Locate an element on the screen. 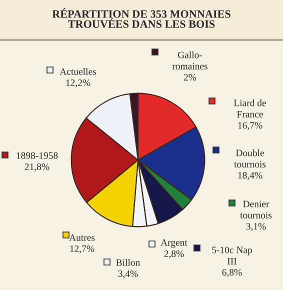 The width and height of the screenshot is (283, 290). data-label: 18,4% is located at coordinates (250, 176).